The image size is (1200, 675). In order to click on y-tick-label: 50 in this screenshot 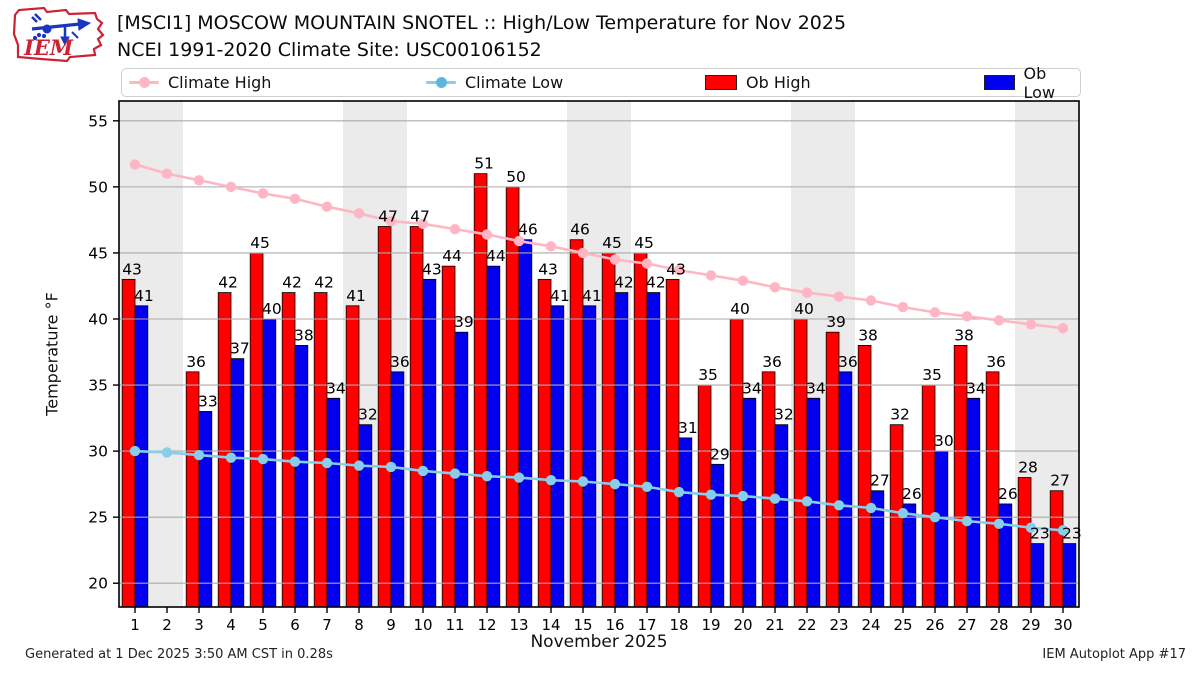, I will do `click(98, 187)`.